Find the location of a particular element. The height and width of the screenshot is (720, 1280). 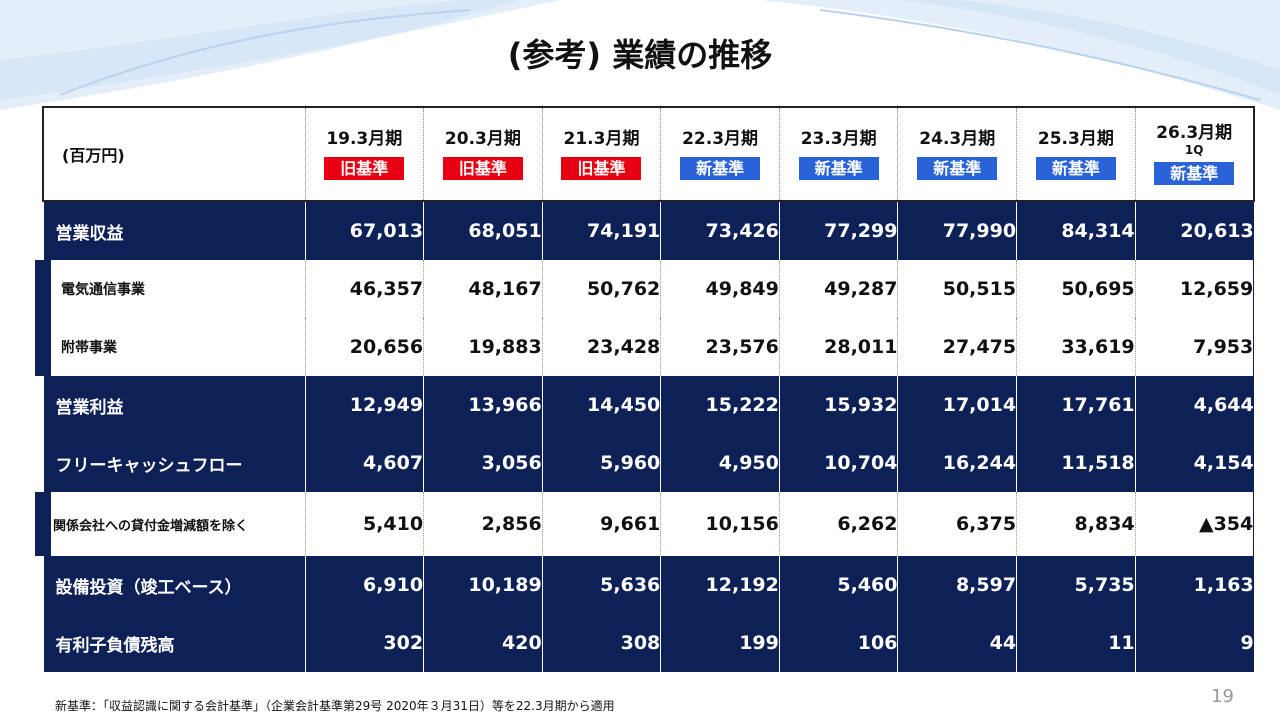

row-sublabel: 関係会社への貸付金増減額を除く is located at coordinates (170, 524).